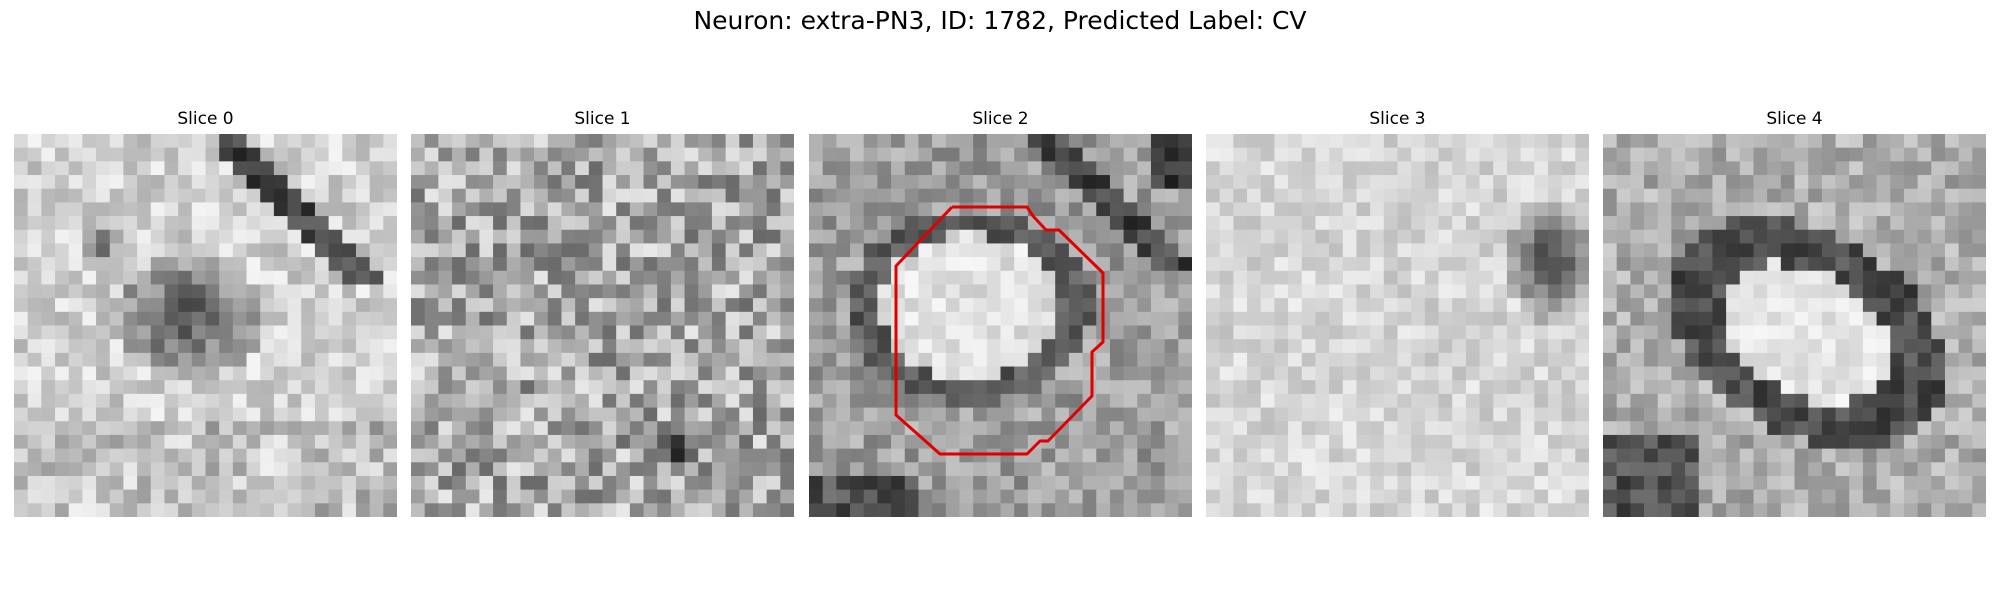 Image resolution: width=2000 pixels, height=600 pixels. What do you see at coordinates (1397, 119) in the screenshot?
I see `panel-title-slice-3: Slice 3` at bounding box center [1397, 119].